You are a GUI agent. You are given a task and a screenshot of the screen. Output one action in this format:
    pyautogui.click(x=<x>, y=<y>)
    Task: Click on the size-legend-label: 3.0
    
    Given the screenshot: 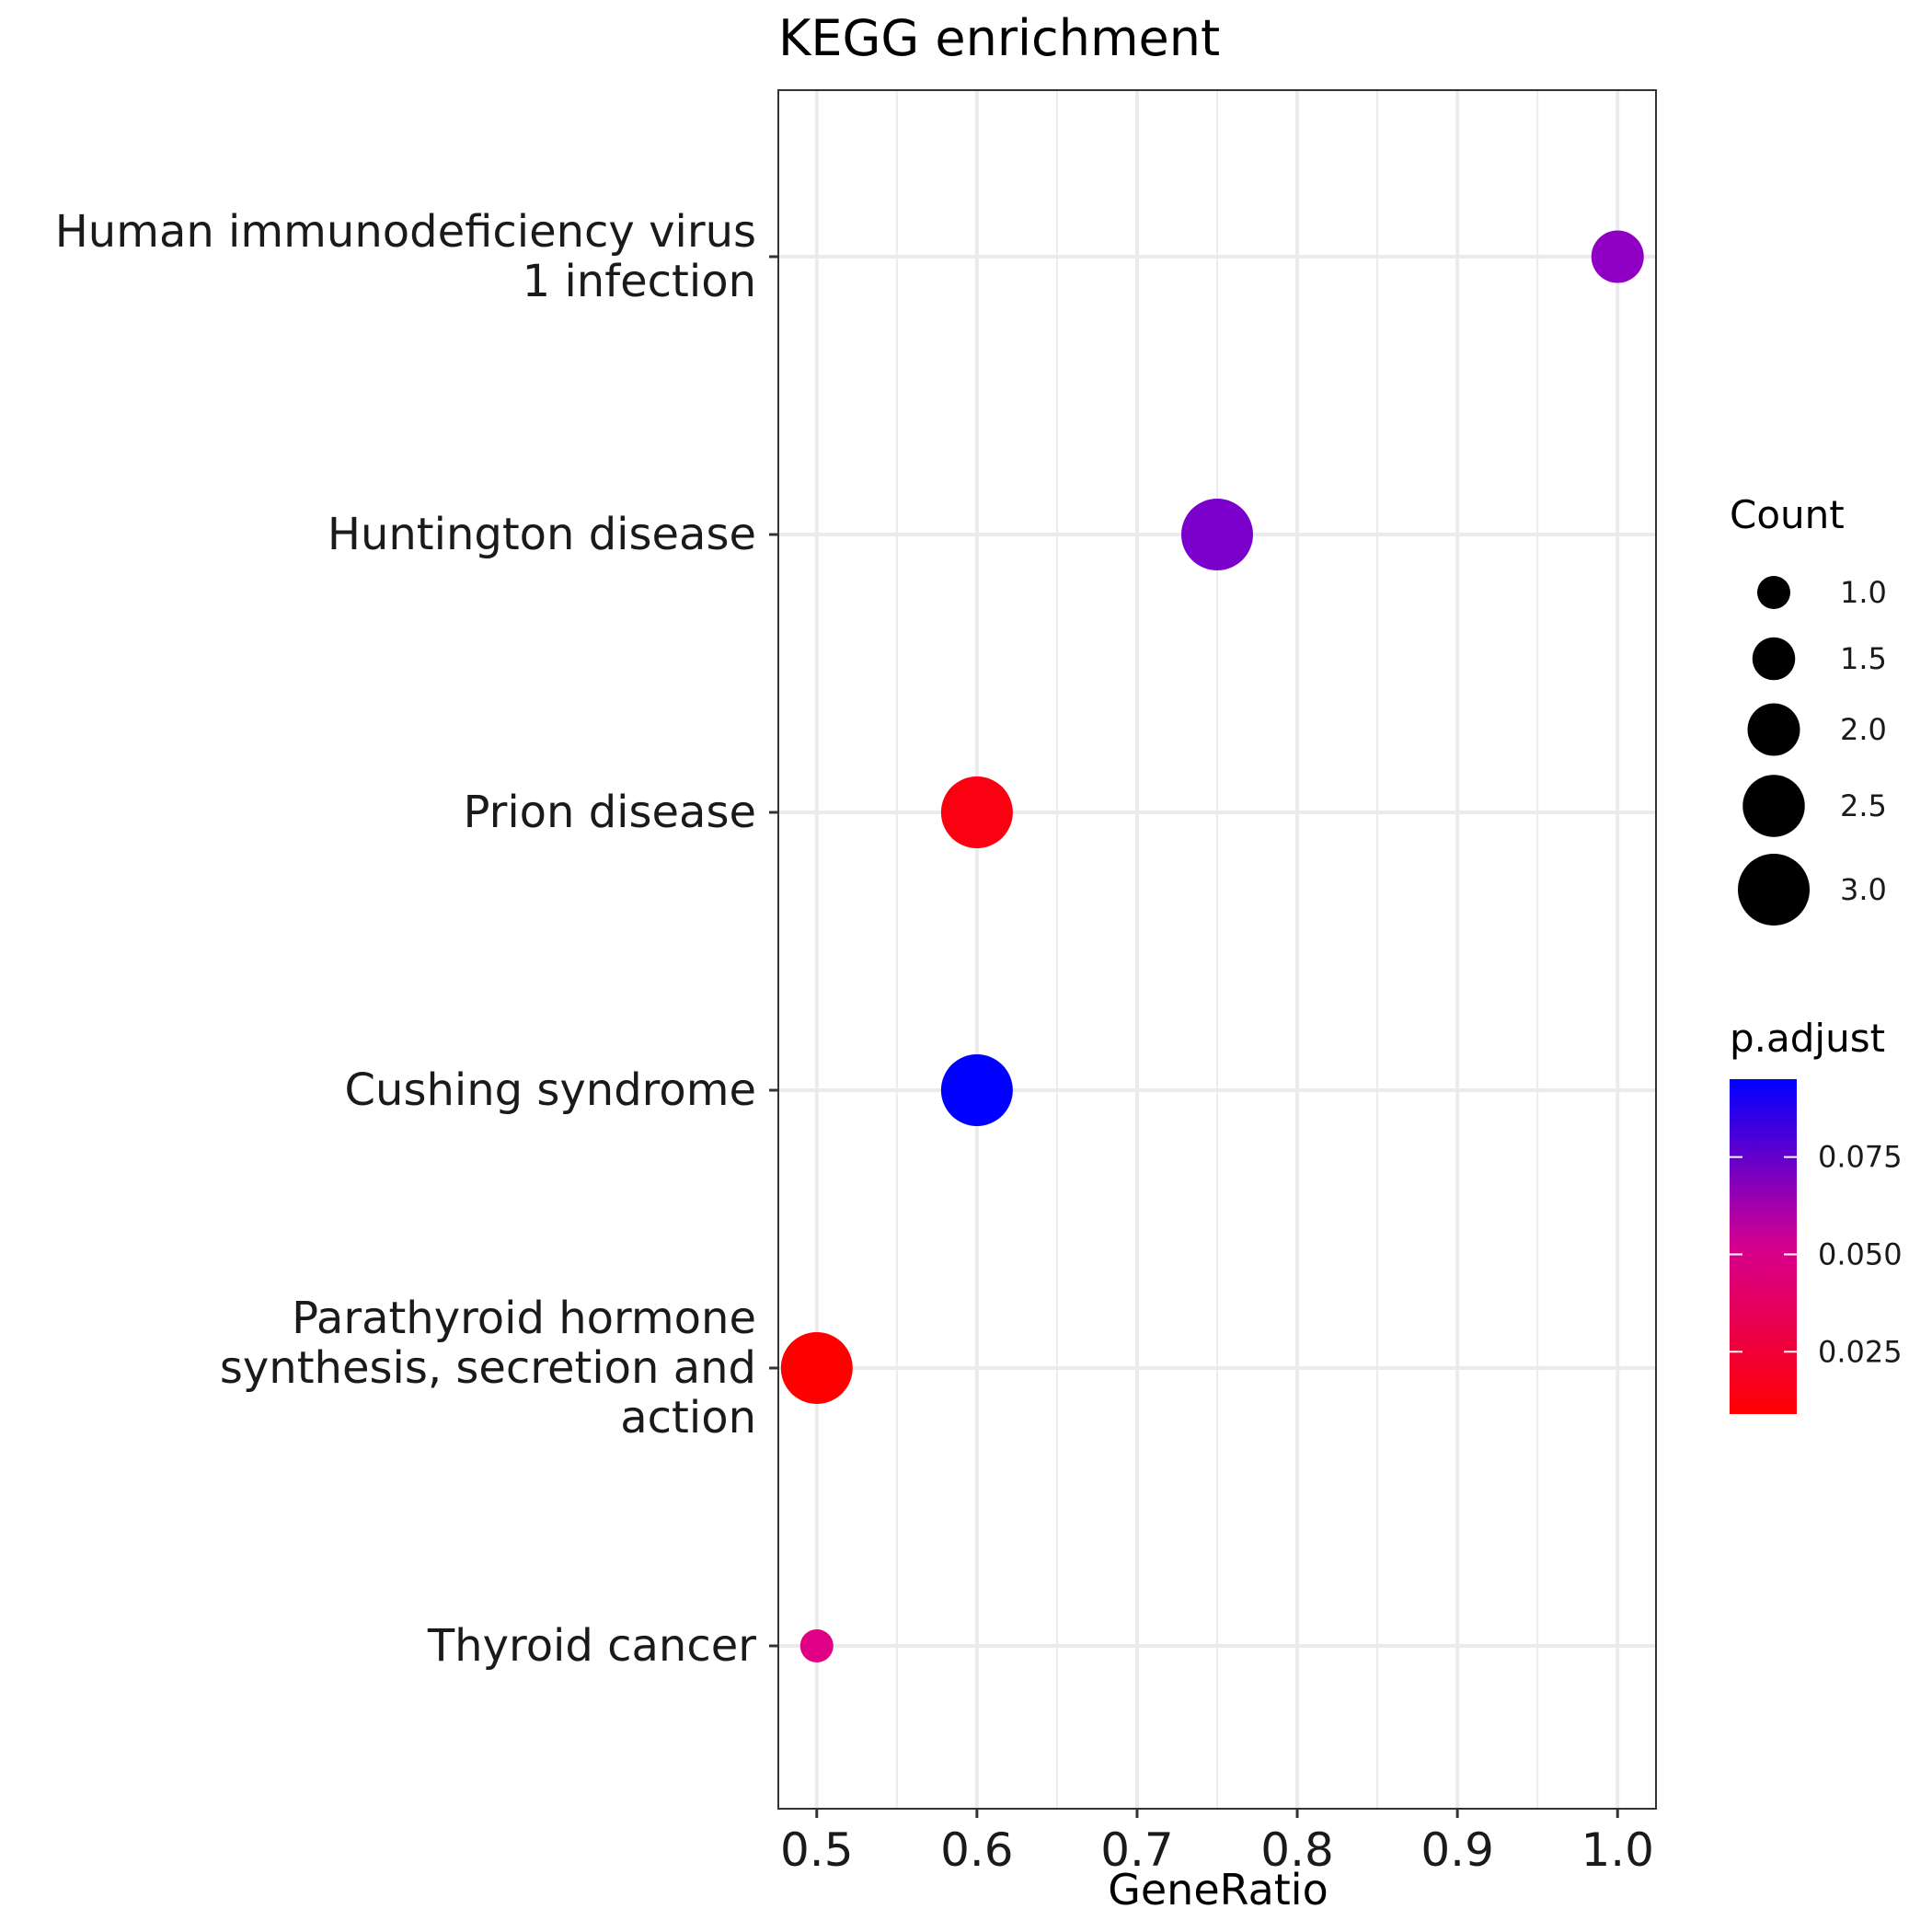 What is the action you would take?
    pyautogui.click(x=1863, y=889)
    